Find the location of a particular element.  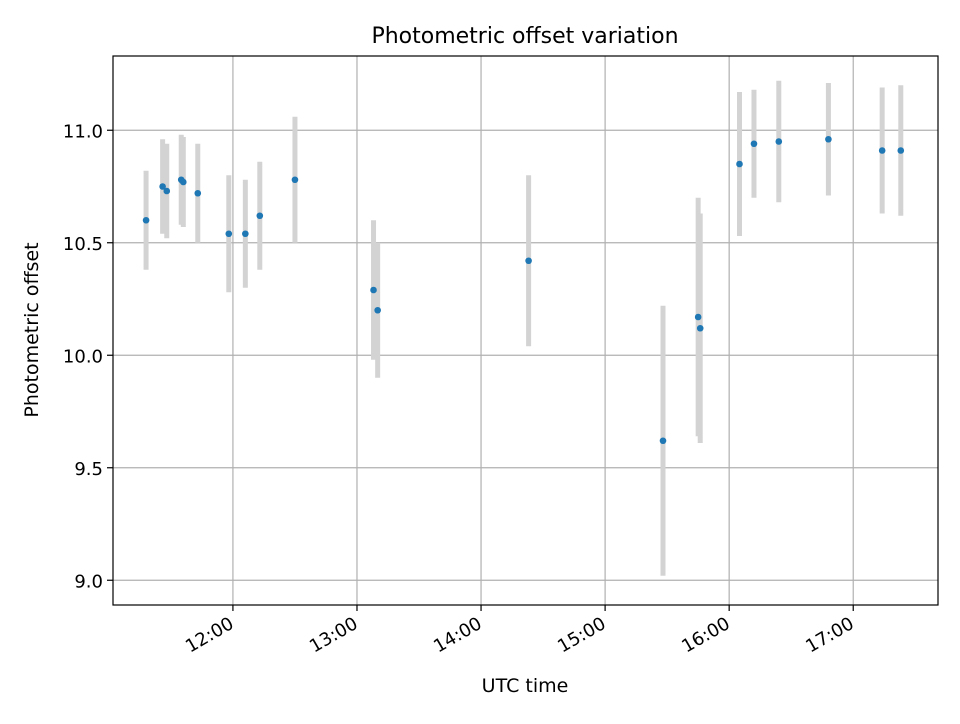

y-axis-label: Photometric offset is located at coordinates (32, 329).